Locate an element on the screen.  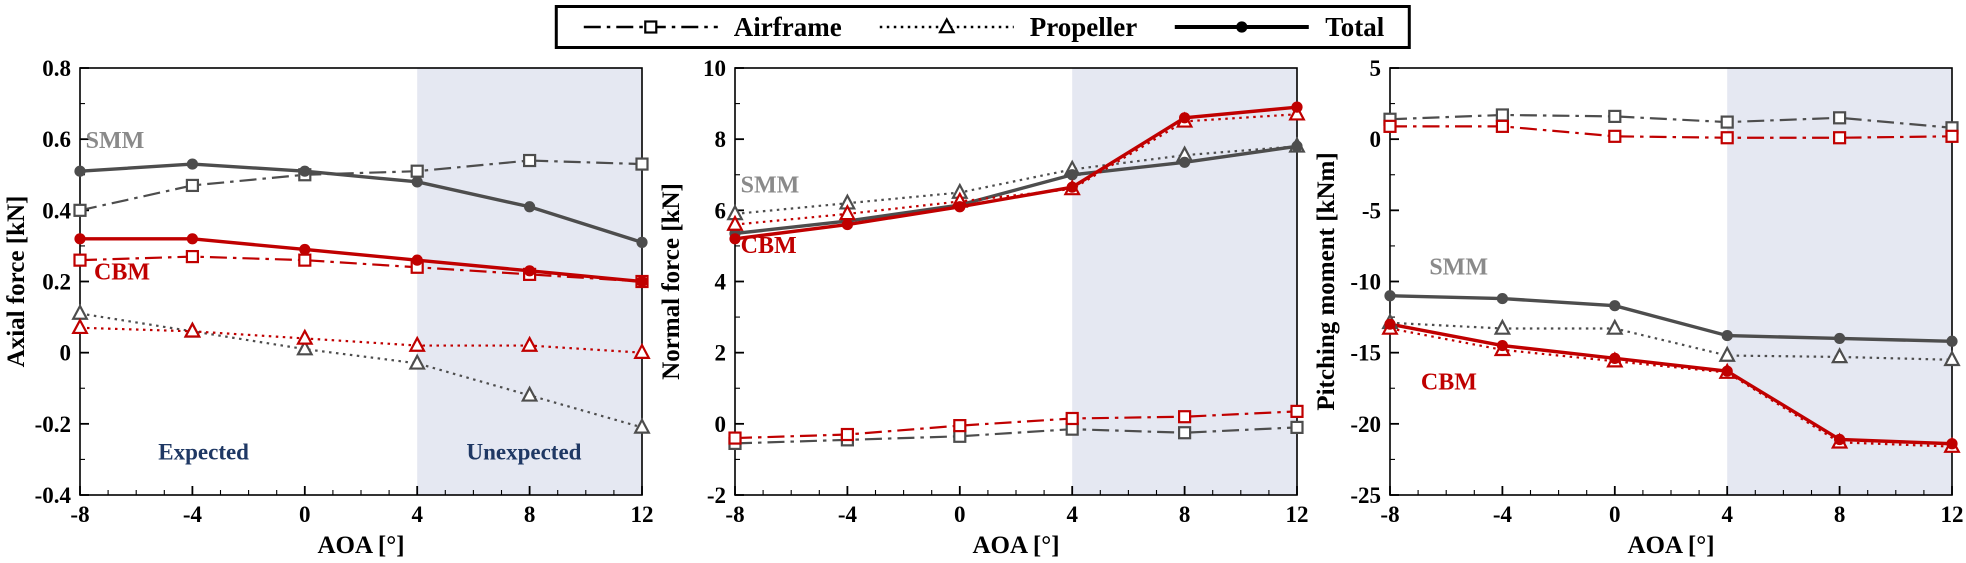
svg-text: -2 is located at coordinates (716, 495).